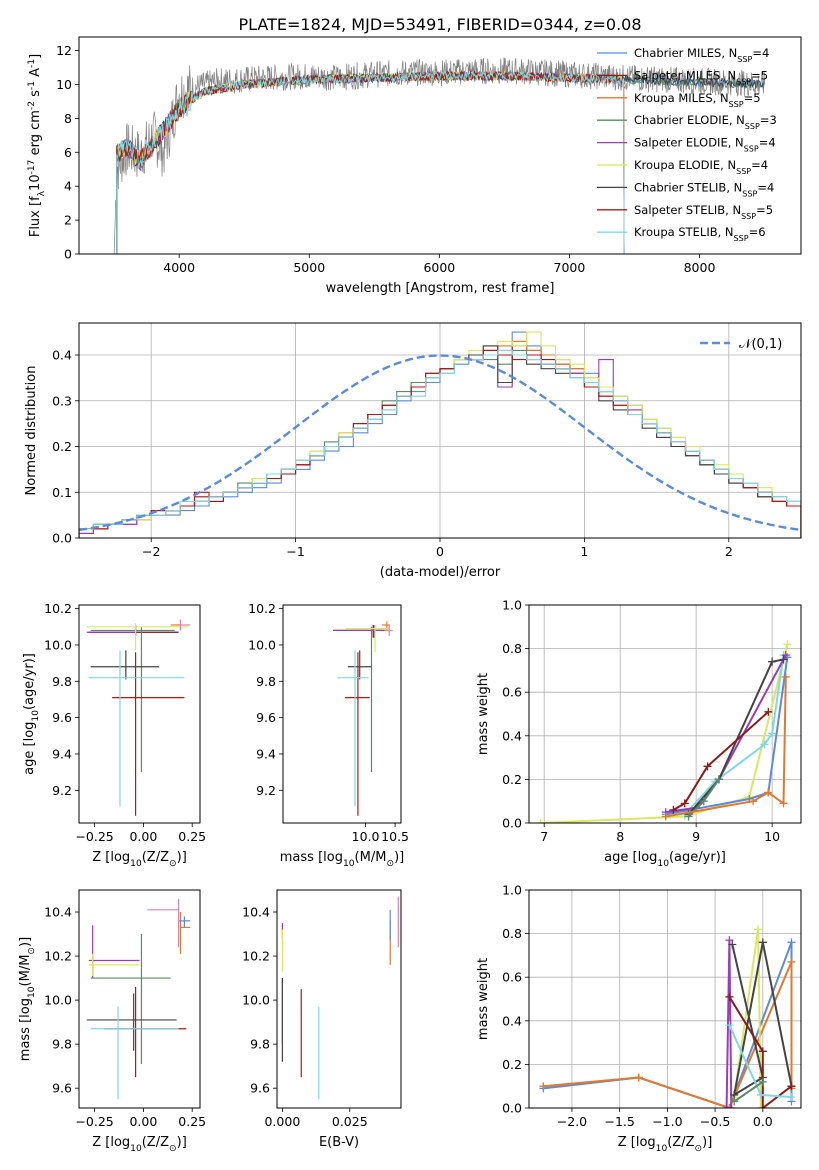 This screenshot has height=1170, width=819. I want to click on axes-frame, so click(139, 999).